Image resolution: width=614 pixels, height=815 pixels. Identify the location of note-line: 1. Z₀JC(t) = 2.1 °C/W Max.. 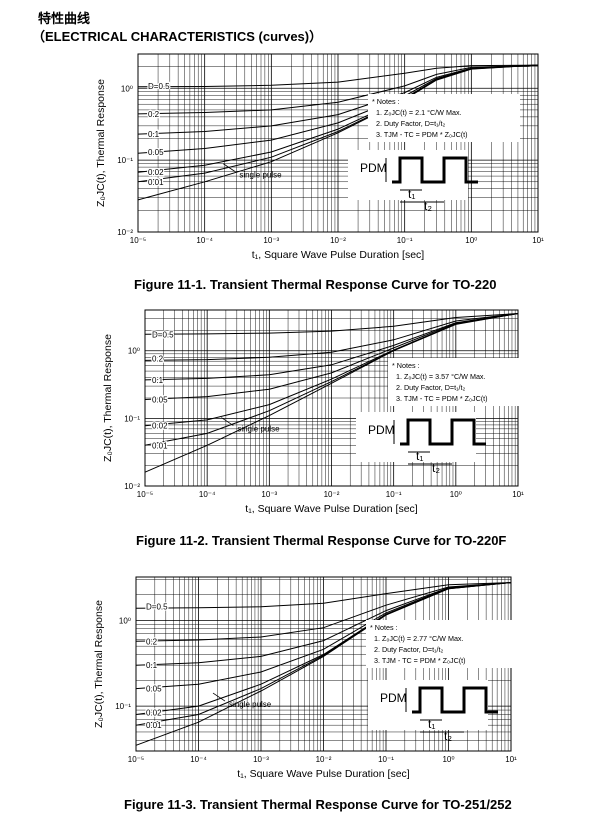
(419, 112).